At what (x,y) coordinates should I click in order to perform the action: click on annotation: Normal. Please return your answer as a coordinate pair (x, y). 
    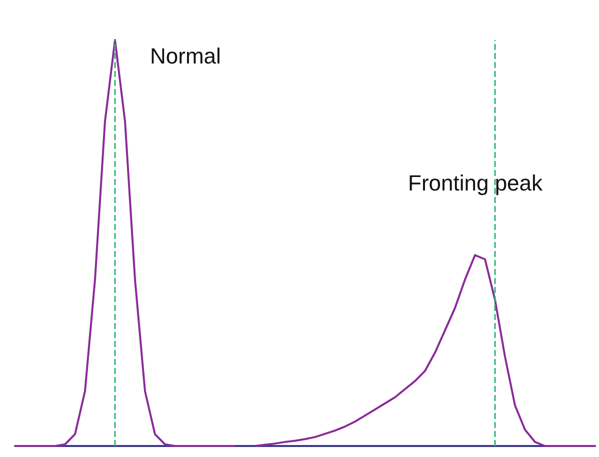
    Looking at the image, I should click on (185, 56).